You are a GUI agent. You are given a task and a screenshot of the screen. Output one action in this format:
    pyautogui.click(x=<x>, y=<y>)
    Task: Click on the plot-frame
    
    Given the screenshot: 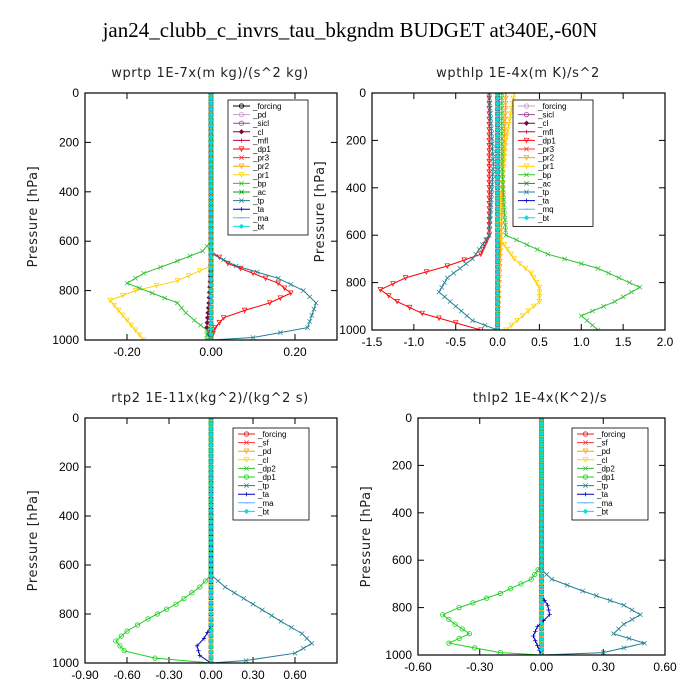 What is the action you would take?
    pyautogui.click(x=518, y=211)
    